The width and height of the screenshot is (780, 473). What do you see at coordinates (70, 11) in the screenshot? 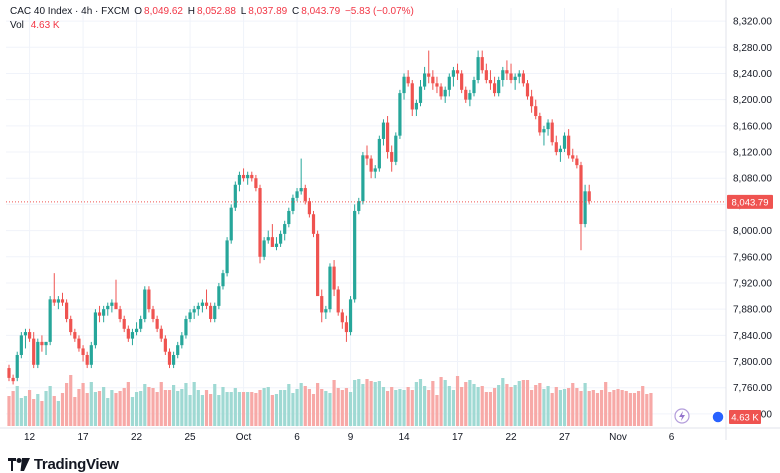
I see `symbol-title: CAC 40 Index · 4h · FXCM` at bounding box center [70, 11].